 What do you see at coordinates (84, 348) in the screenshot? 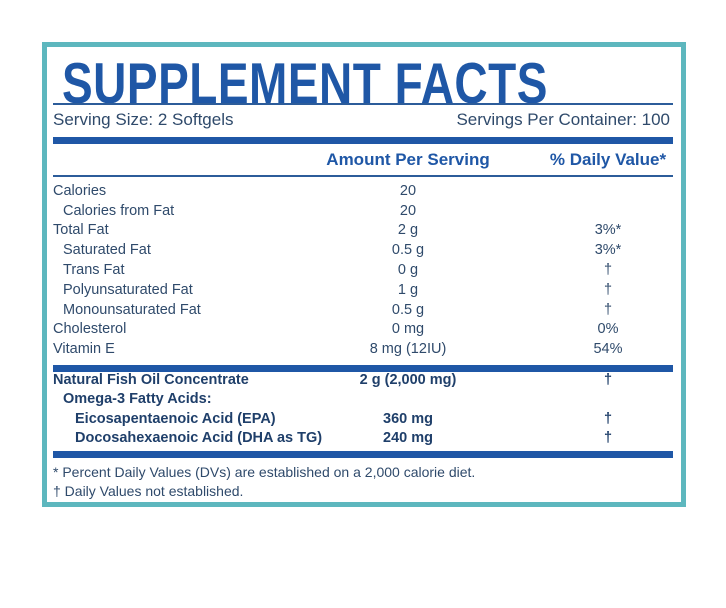
I see `nutrient-label: Vitamin E` at bounding box center [84, 348].